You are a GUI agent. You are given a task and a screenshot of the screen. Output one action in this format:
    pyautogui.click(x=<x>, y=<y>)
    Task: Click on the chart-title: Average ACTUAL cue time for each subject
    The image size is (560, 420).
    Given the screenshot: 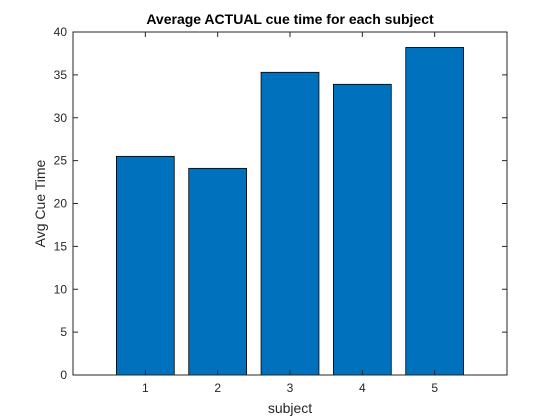 What is the action you would take?
    pyautogui.click(x=290, y=19)
    